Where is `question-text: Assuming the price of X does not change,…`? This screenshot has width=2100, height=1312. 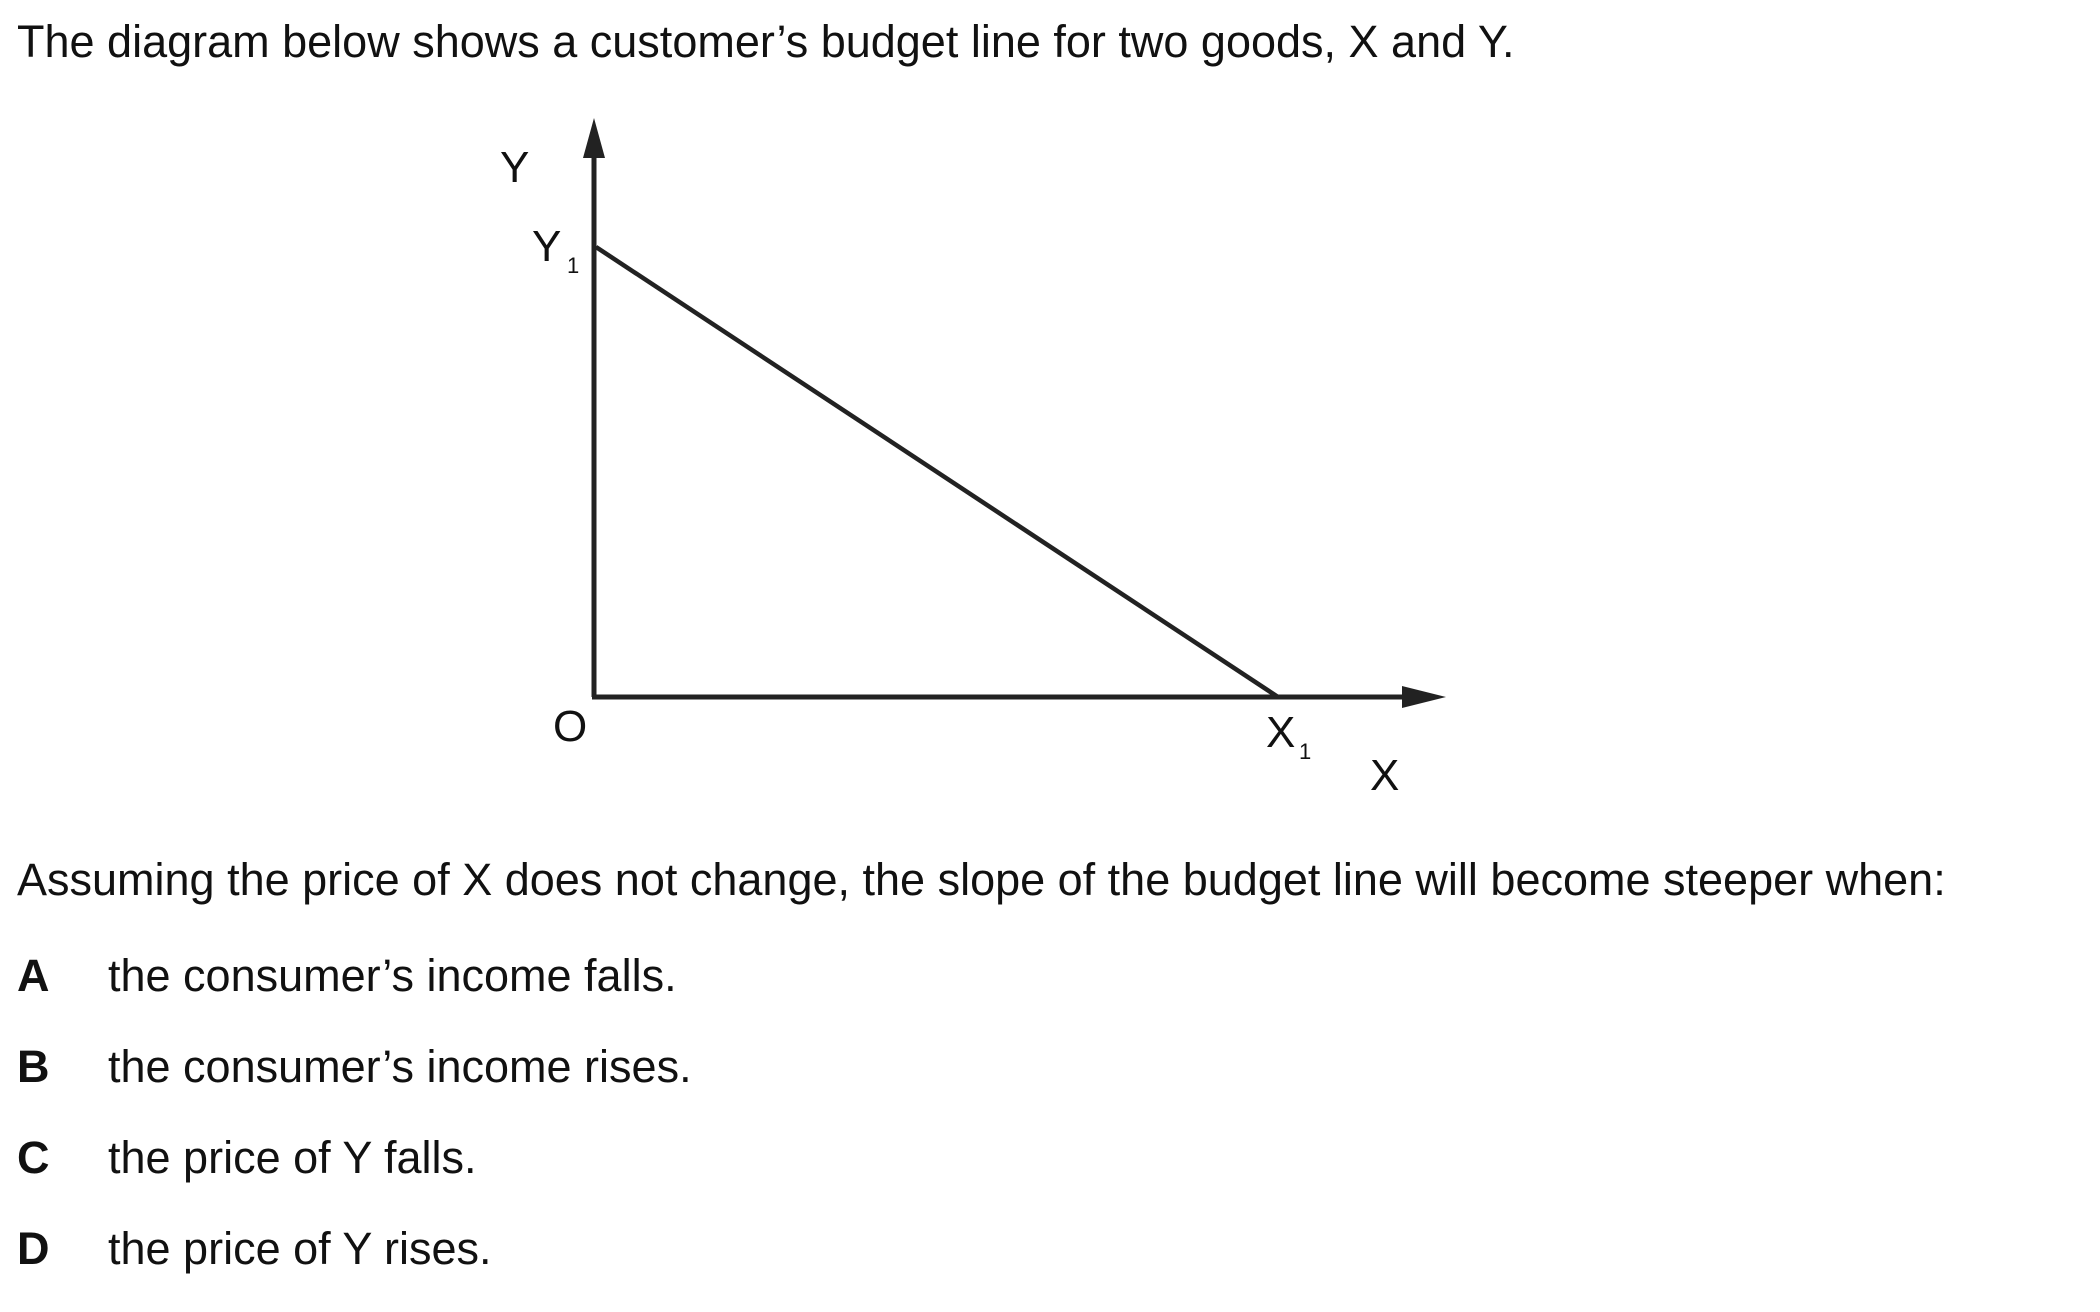
question-text: Assuming the price of X does not change,… is located at coordinates (981, 879).